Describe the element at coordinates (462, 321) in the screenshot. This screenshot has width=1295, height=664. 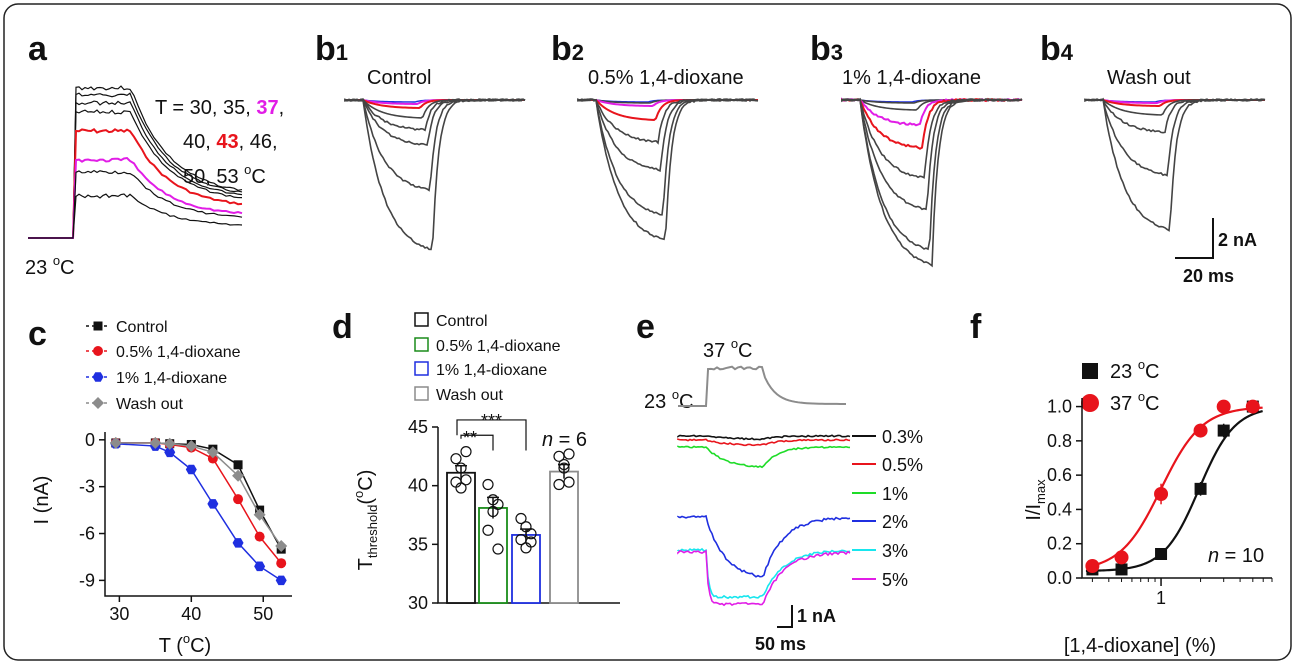
I see `panel-d-legend-label: Control` at that location.